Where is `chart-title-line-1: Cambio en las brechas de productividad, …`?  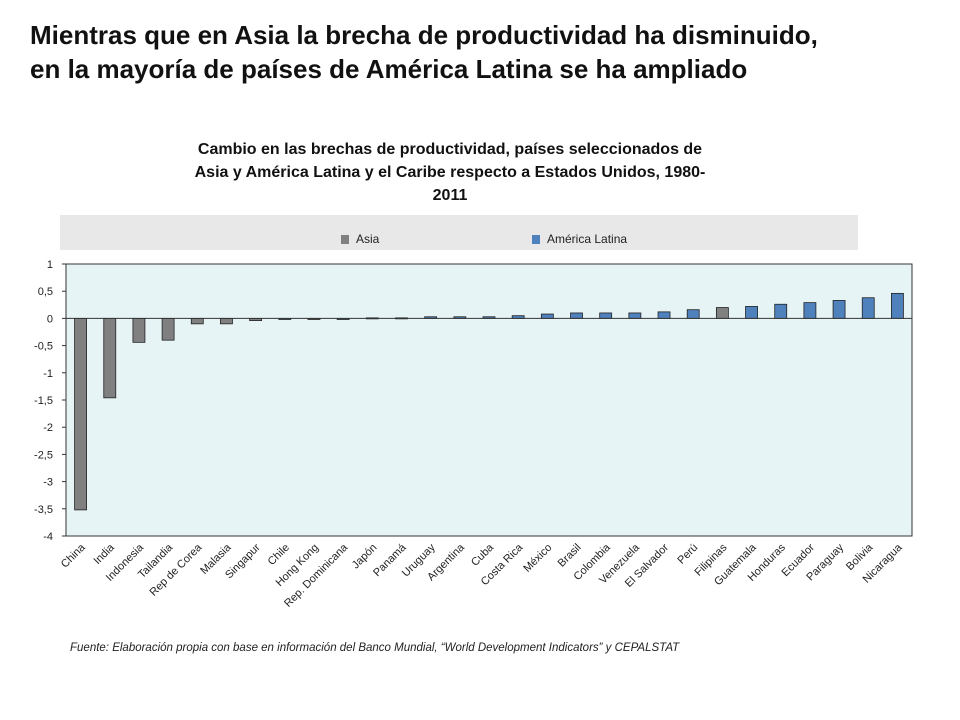
chart-title-line-1: Cambio en las brechas de productividad, … is located at coordinates (450, 149).